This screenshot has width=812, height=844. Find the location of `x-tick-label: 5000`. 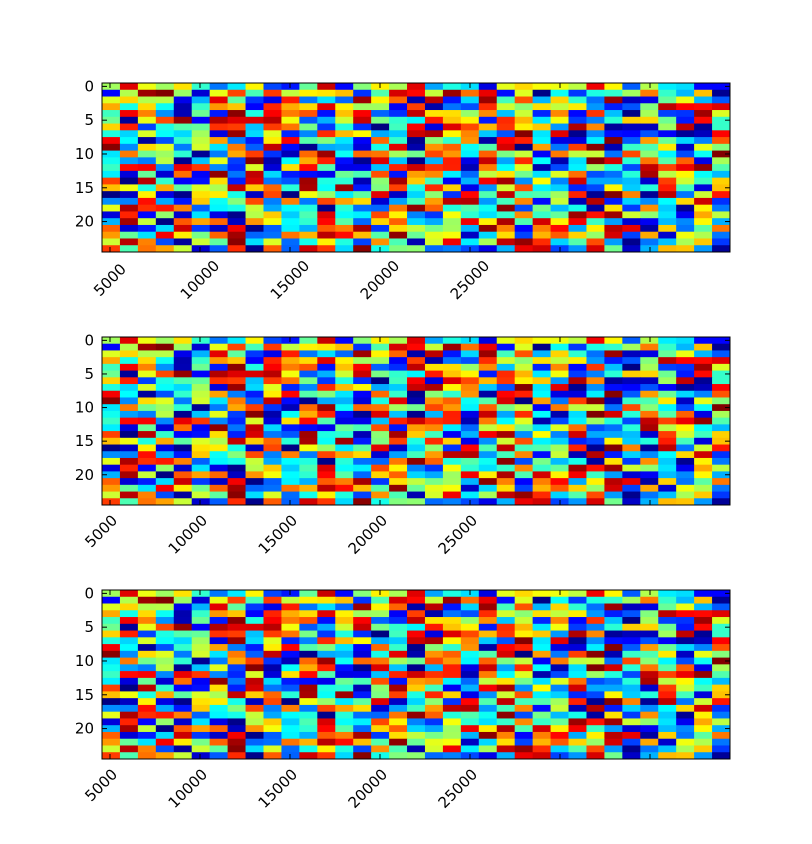

x-tick-label: 5000 is located at coordinates (101, 785).